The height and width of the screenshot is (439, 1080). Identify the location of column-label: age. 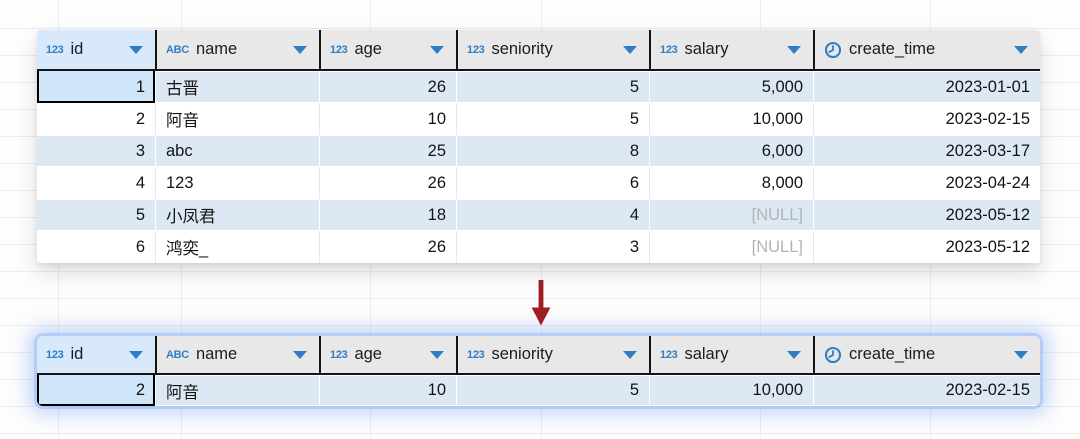
(368, 49).